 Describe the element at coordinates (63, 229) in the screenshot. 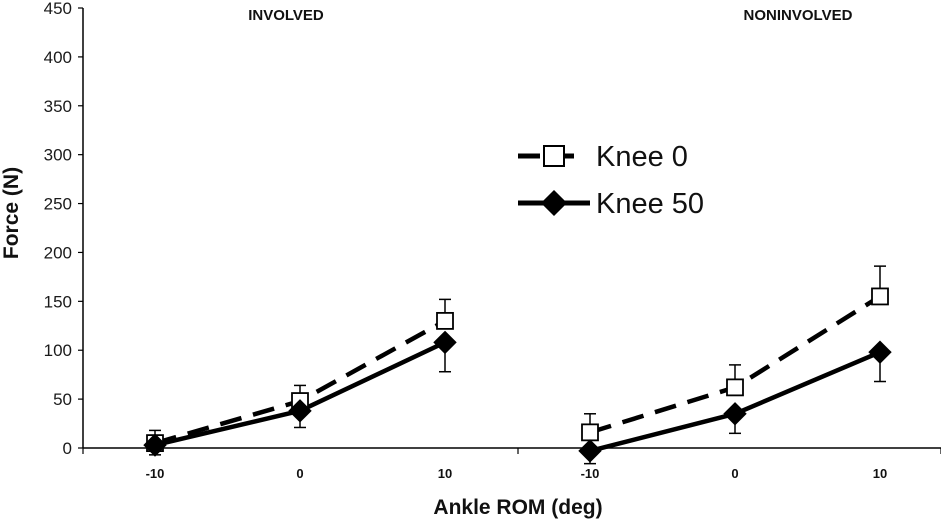

I see `y-ticks: 0 50 100 150 200 250 300 350 400 450` at that location.